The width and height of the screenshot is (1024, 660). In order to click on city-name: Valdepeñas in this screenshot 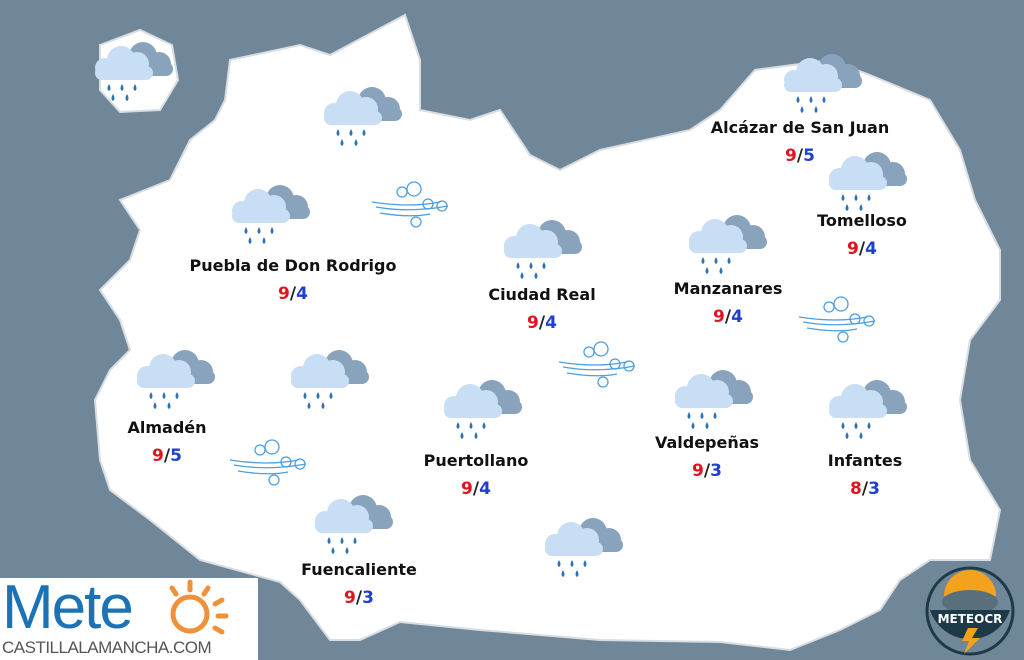, I will do `click(707, 442)`.